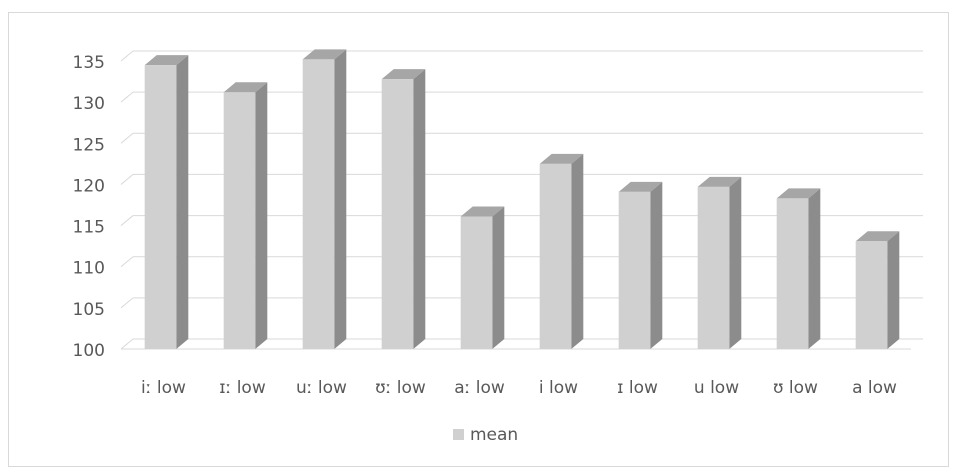  Describe the element at coordinates (795, 388) in the screenshot. I see `x-tick-label: ʊ low` at that location.